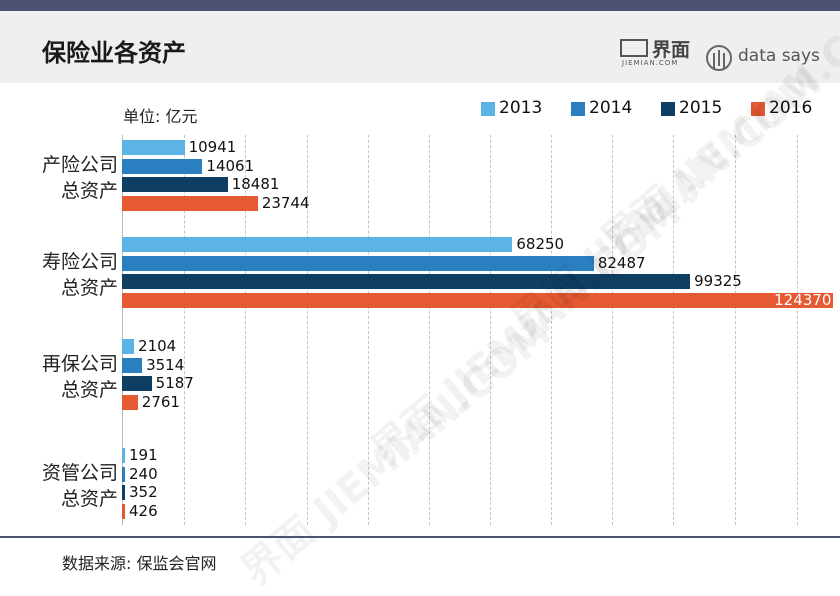  Describe the element at coordinates (160, 116) in the screenshot. I see `unit-label: 单位: 亿元` at that location.